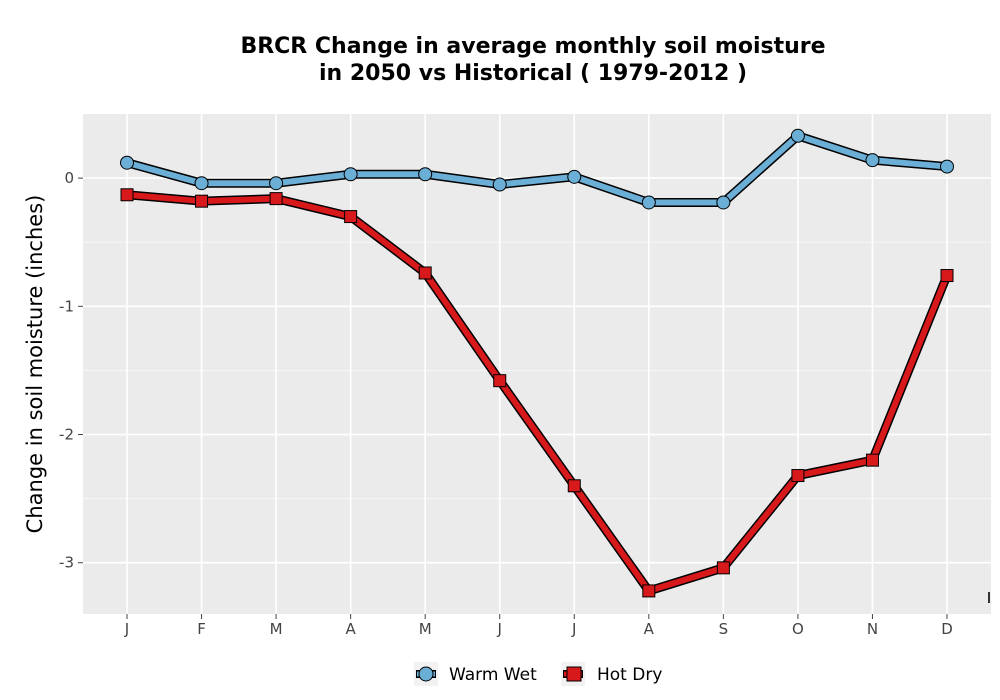 The image size is (1000, 700). I want to click on y-axis-title: Change in soil moisture (inches), so click(35, 364).